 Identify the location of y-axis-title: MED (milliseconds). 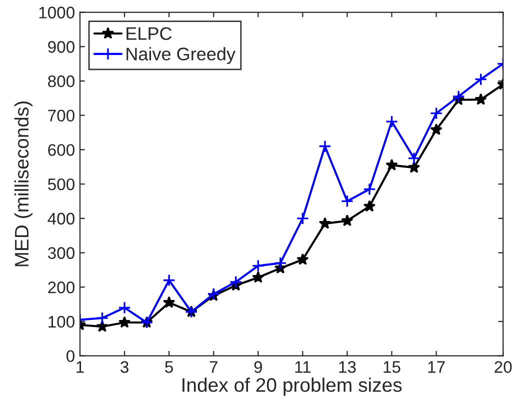
(23, 184).